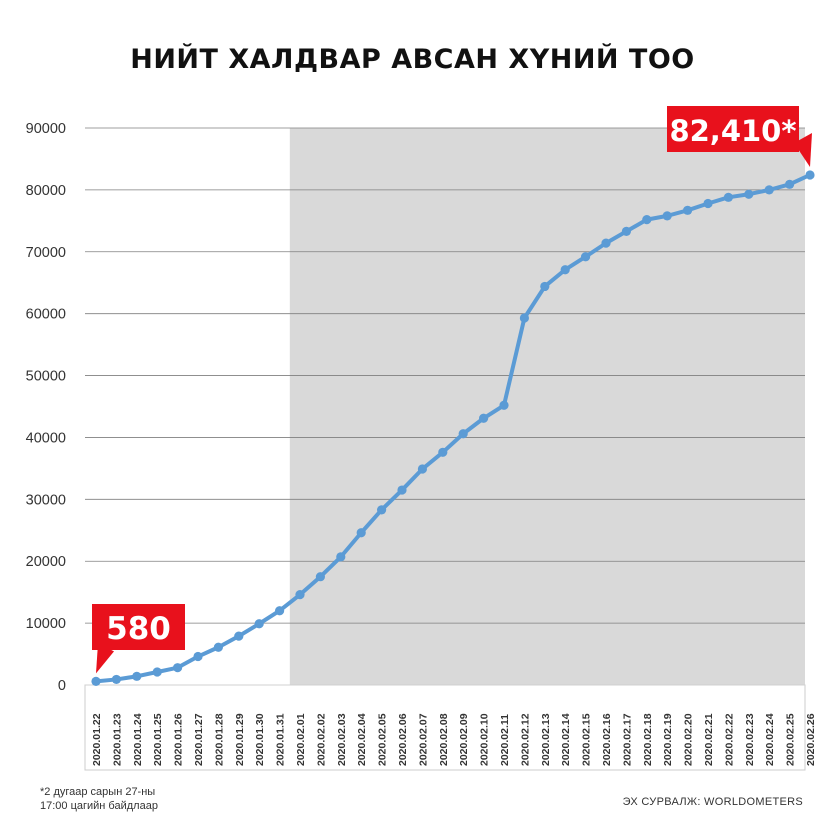 The image size is (825, 825). What do you see at coordinates (412, 59) in the screenshot?
I see `chart-title: НИЙТ ХАЛДВАР АВСАН ХҮНИЙ ТОО` at bounding box center [412, 59].